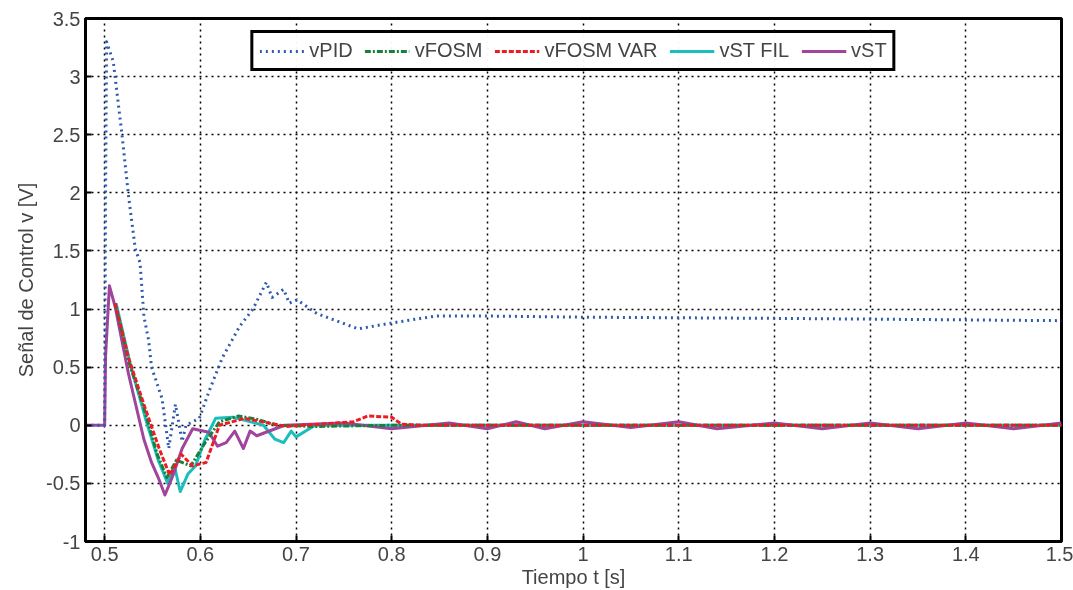  Describe the element at coordinates (573, 576) in the screenshot. I see `x-axis-title: Tiempo t [s]` at that location.